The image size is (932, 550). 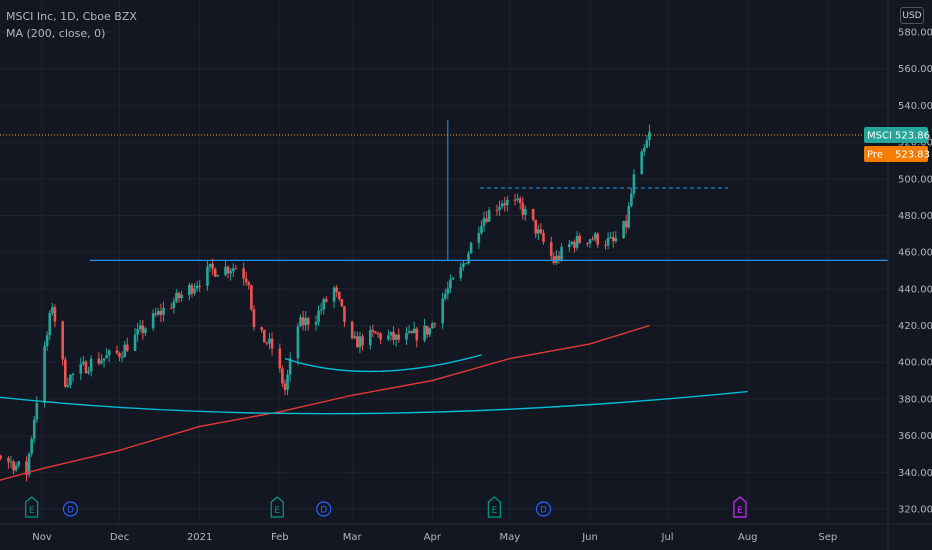 I want to click on earnings-marker: E, so click(x=494, y=507).